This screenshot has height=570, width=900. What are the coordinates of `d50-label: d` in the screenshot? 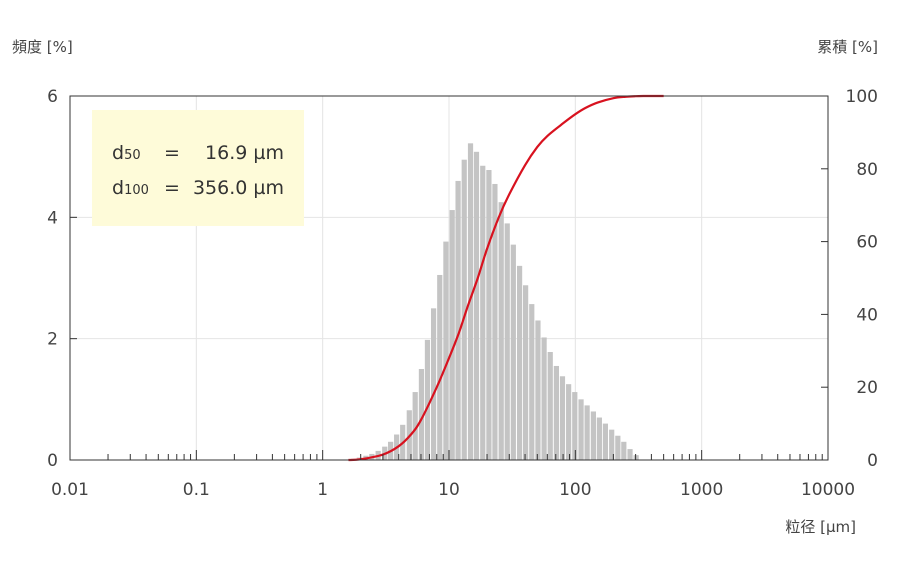 It's located at (118, 153).